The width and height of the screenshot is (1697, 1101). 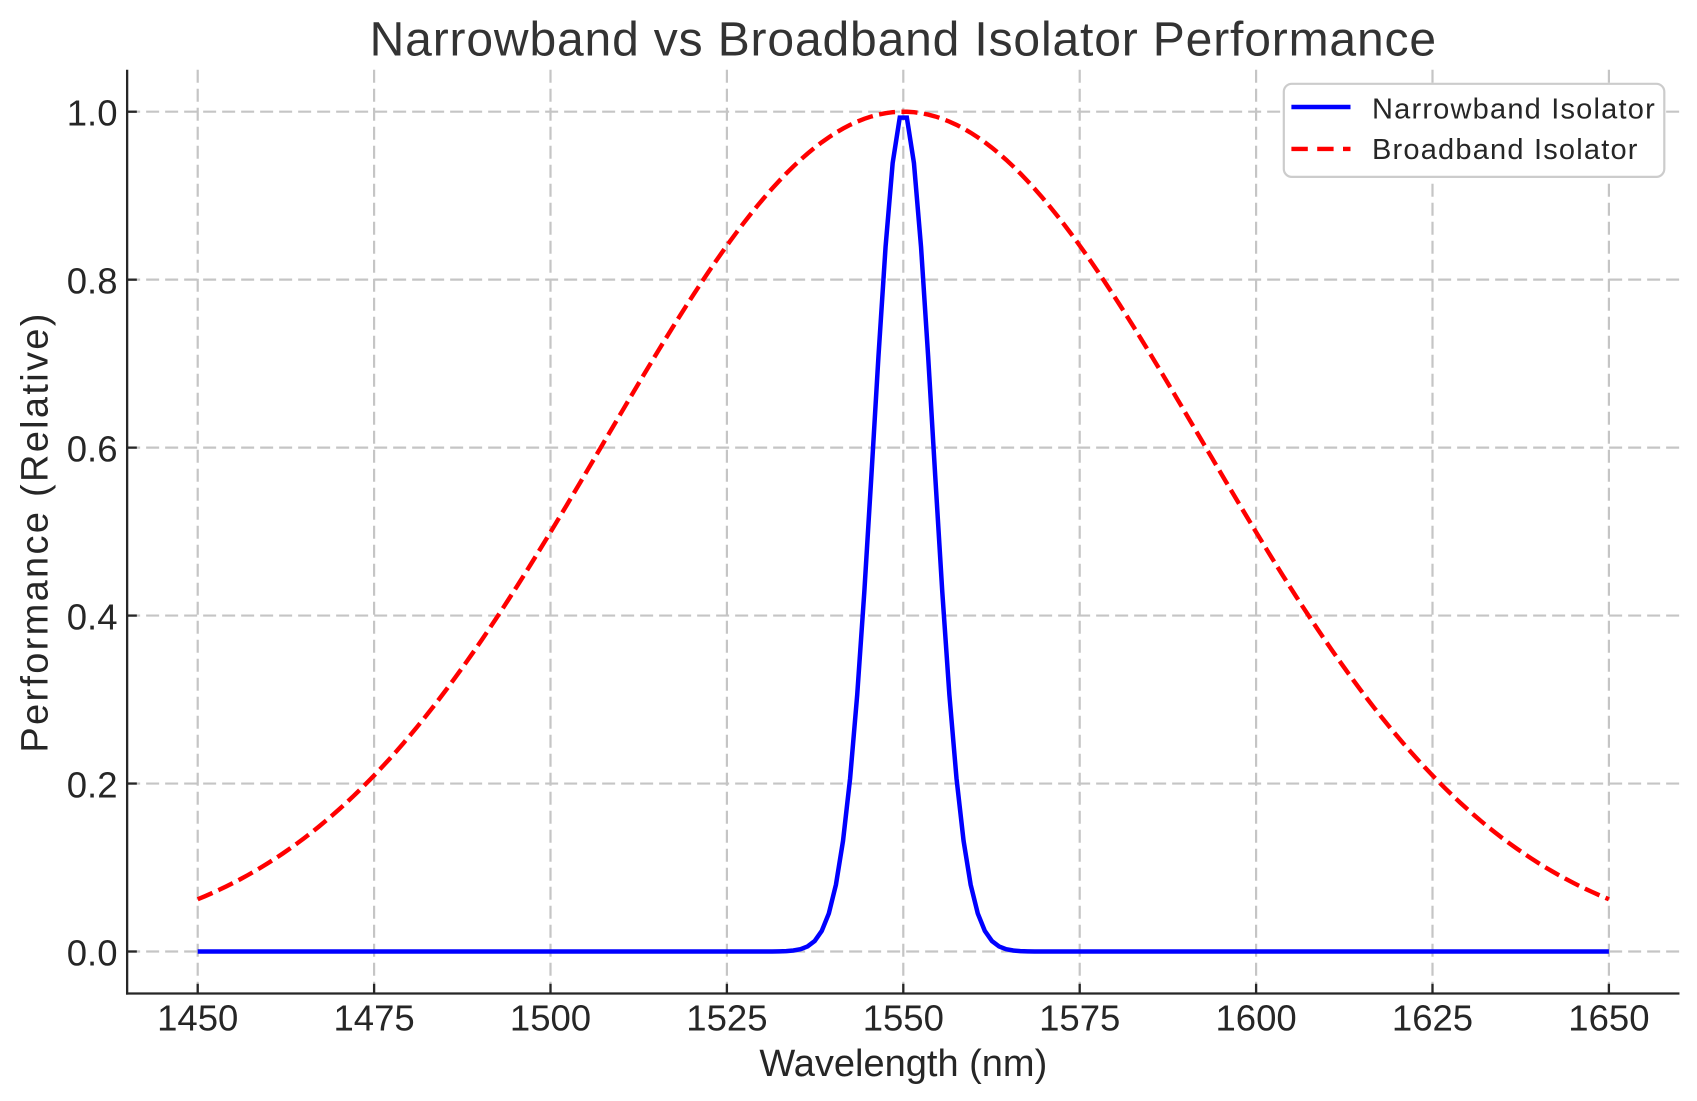 I want to click on svg-text: 0.4, so click(x=92, y=616).